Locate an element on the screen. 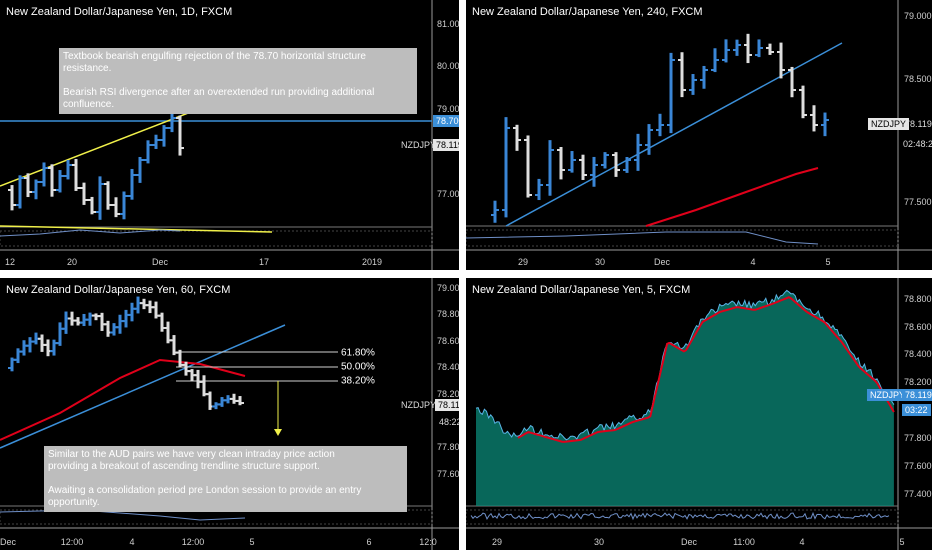 Image resolution: width=932 pixels, height=550 pixels. y-tick: 78.500 is located at coordinates (918, 79).